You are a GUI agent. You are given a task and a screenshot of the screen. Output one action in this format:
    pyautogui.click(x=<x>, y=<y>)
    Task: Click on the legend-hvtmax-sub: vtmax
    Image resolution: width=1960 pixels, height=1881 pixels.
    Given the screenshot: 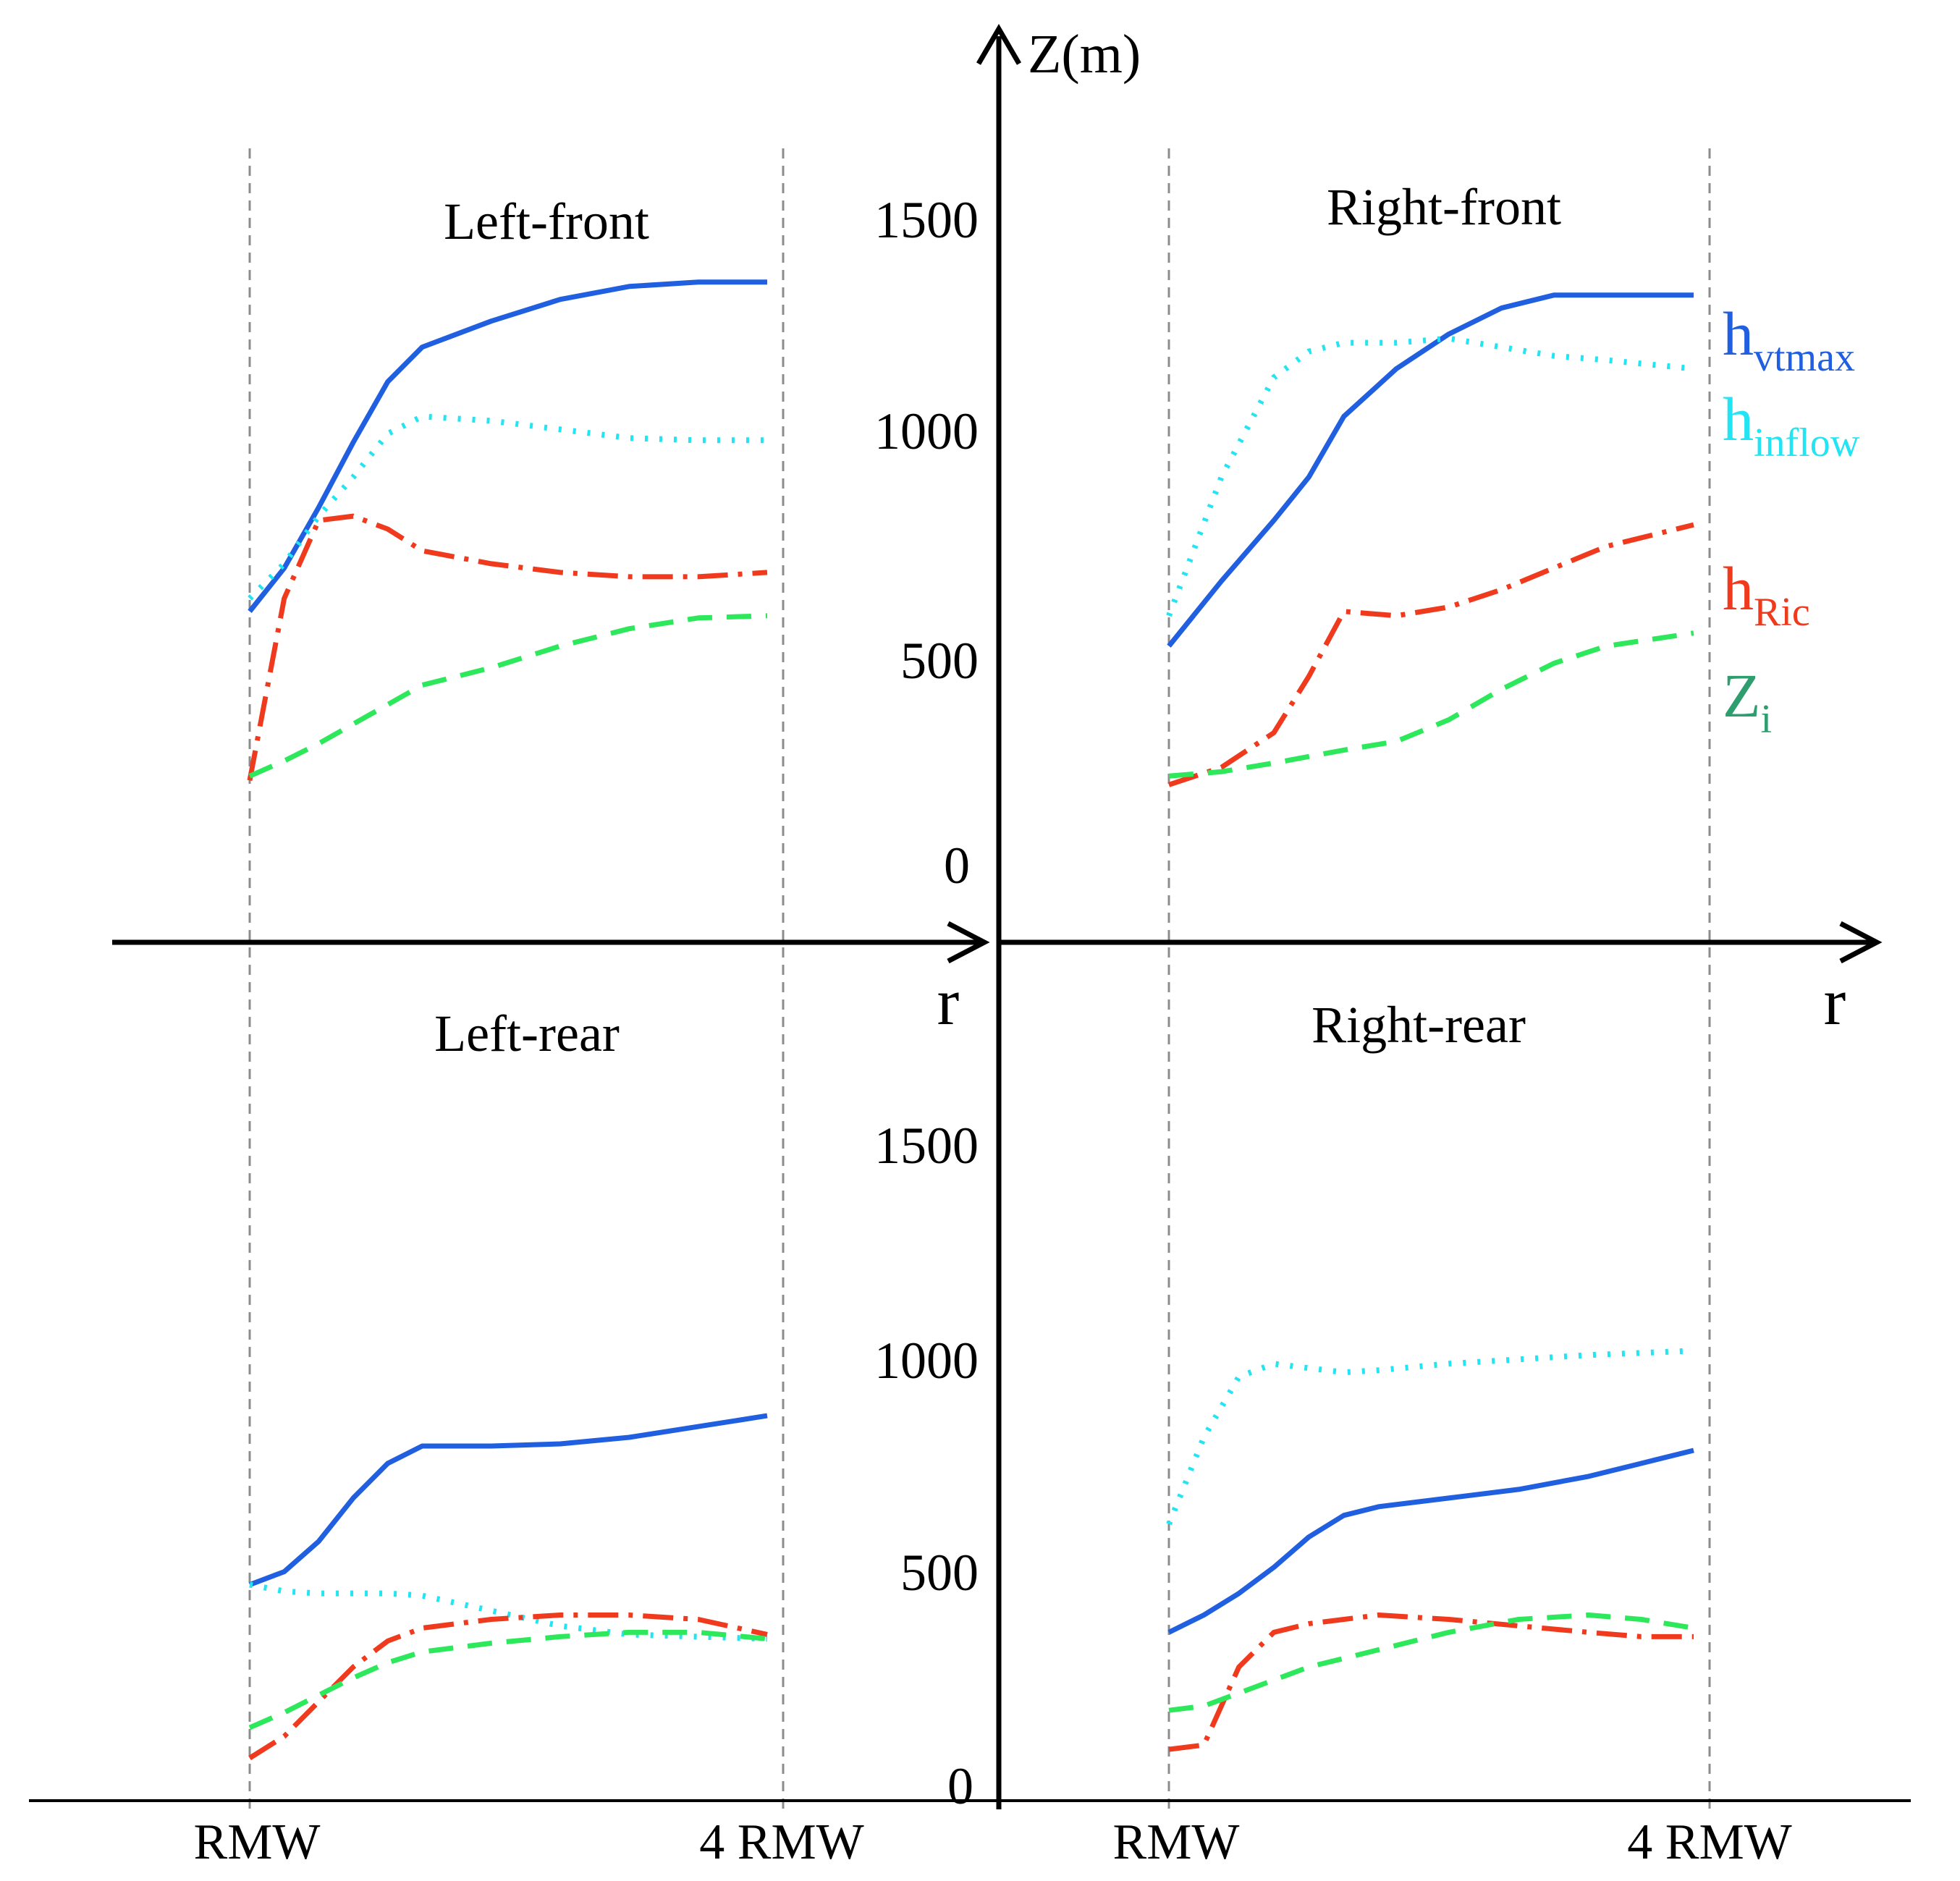 What is the action you would take?
    pyautogui.click(x=1804, y=357)
    